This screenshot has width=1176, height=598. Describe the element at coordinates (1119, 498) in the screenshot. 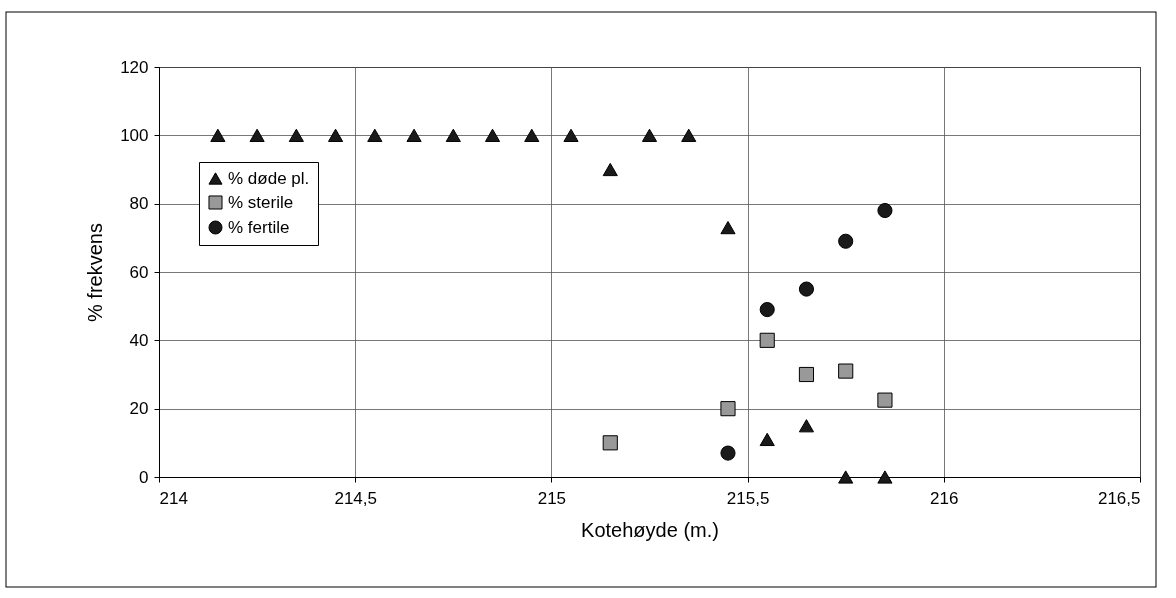

I see `x-tick-label: 216,5` at that location.